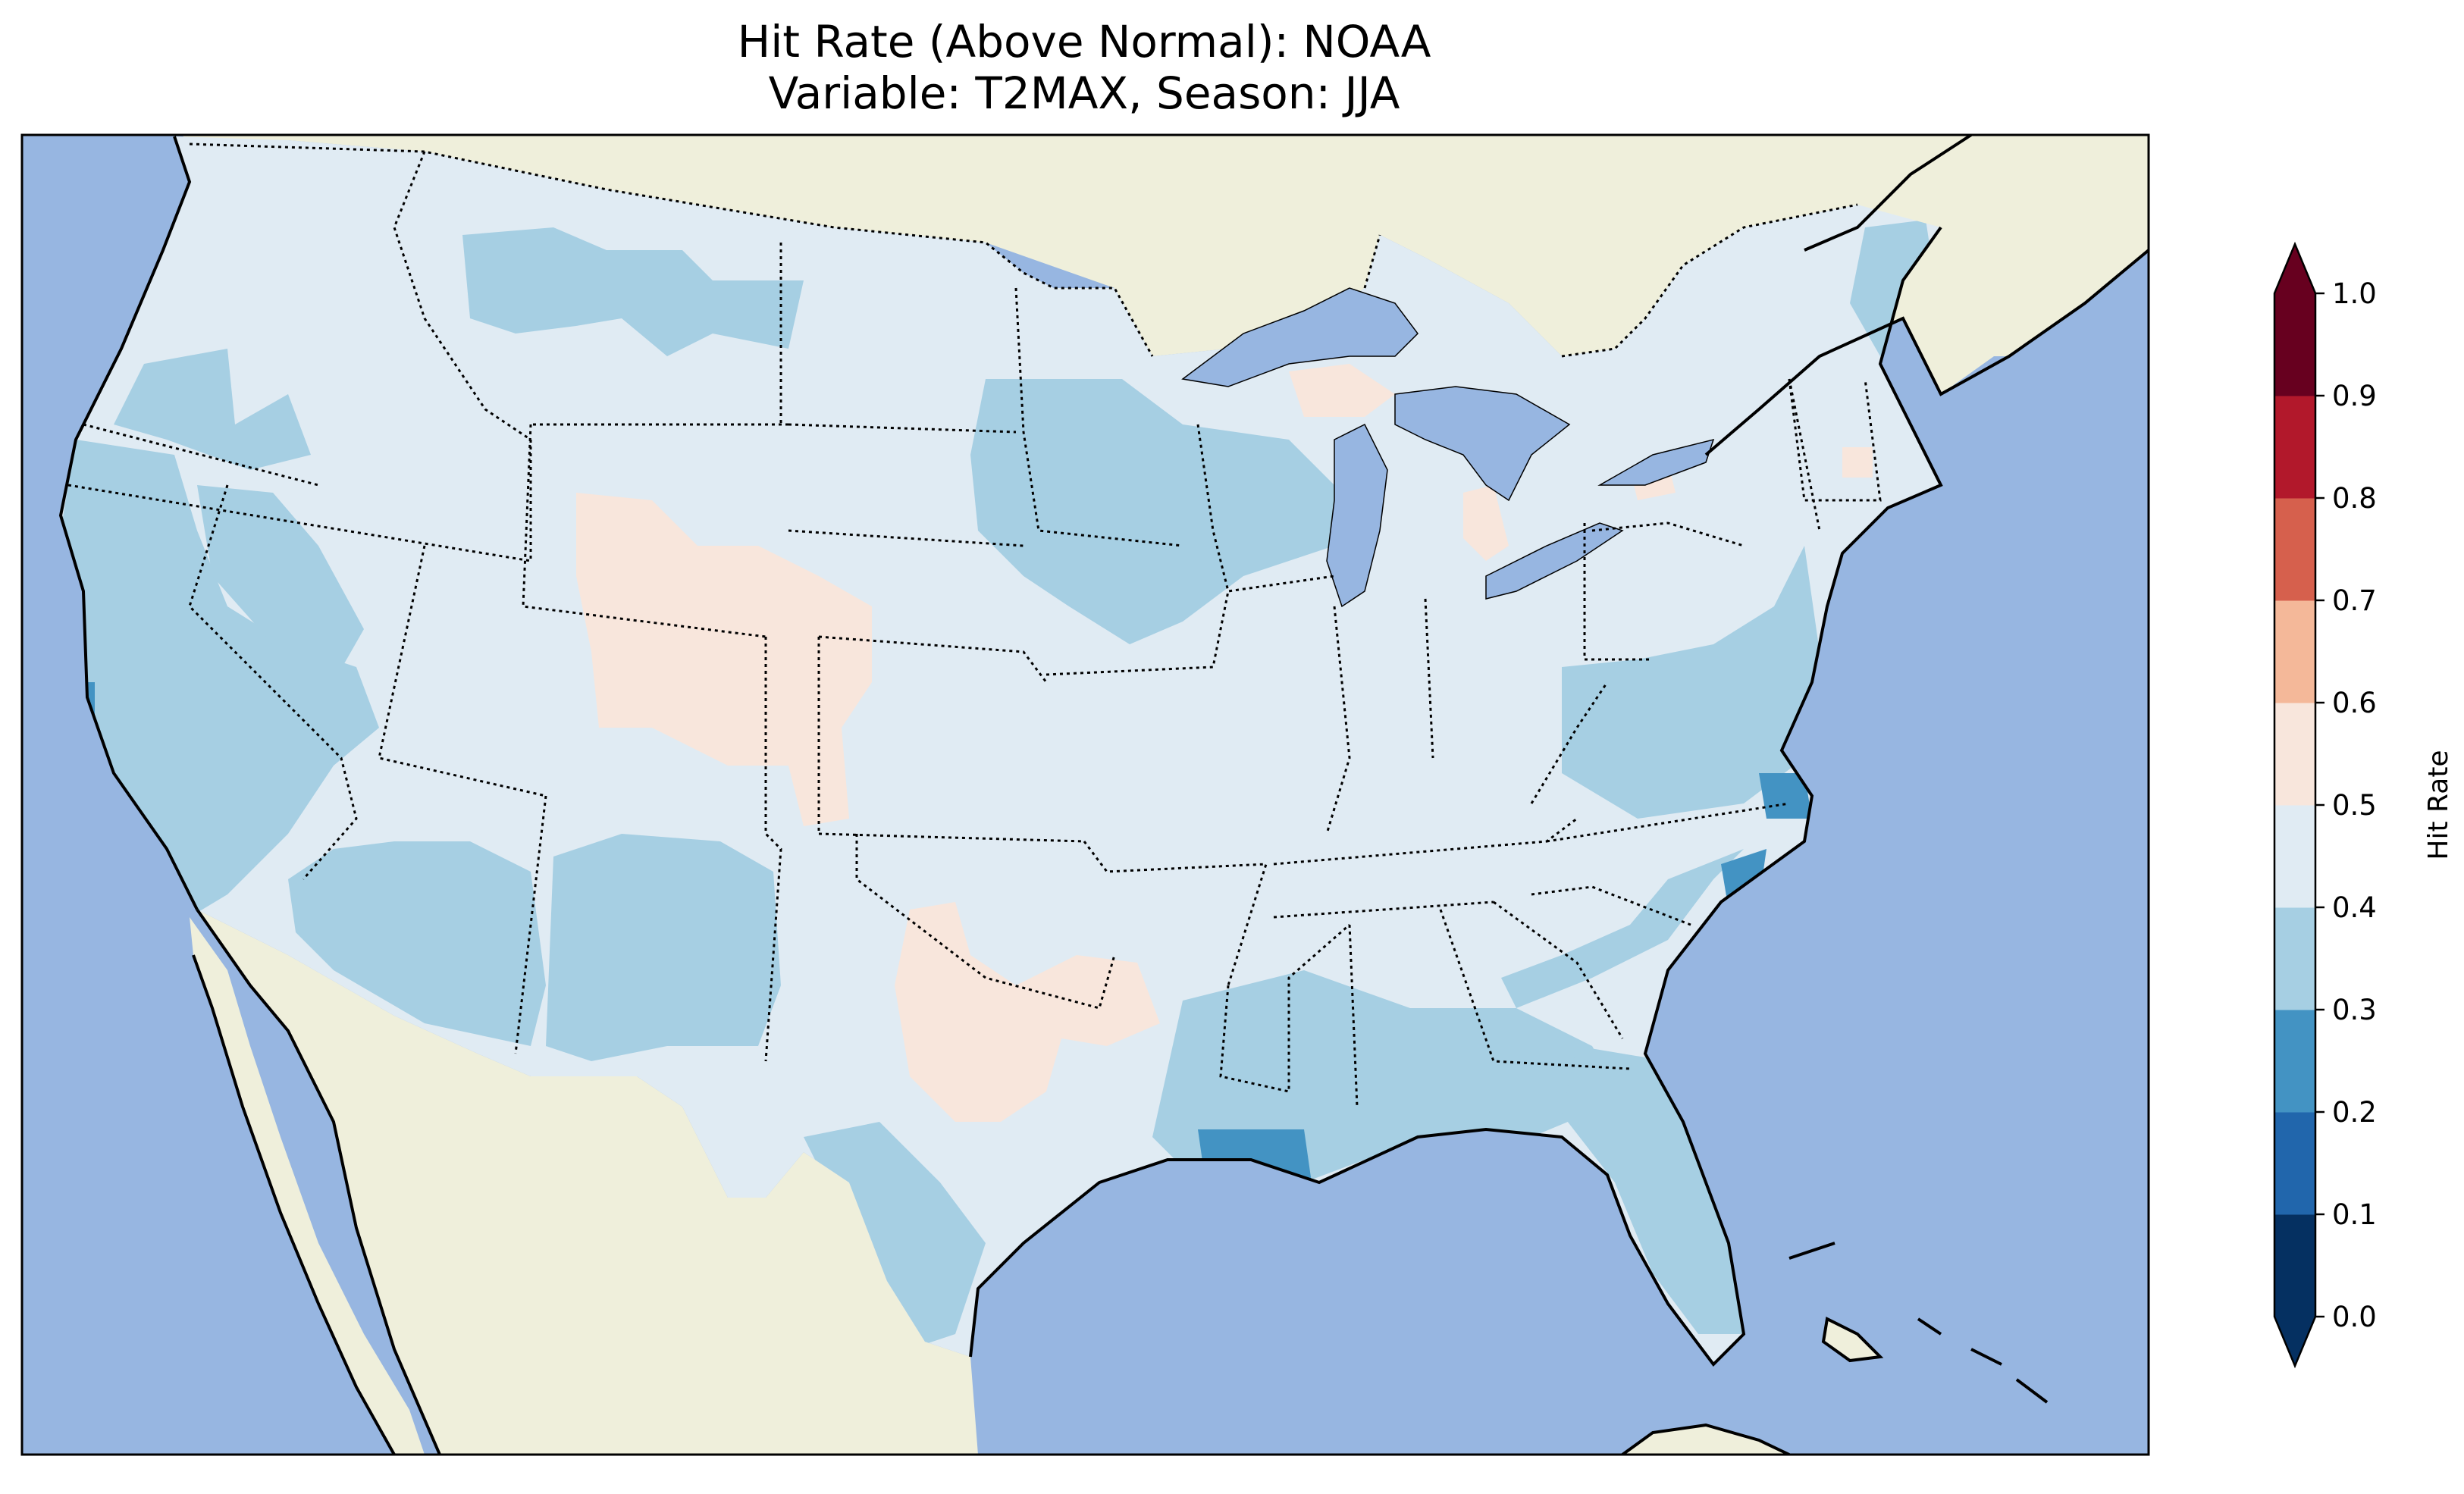 The width and height of the screenshot is (2464, 1494). What do you see at coordinates (1138, 633) in the screenshot?
I see `ia-mo` at bounding box center [1138, 633].